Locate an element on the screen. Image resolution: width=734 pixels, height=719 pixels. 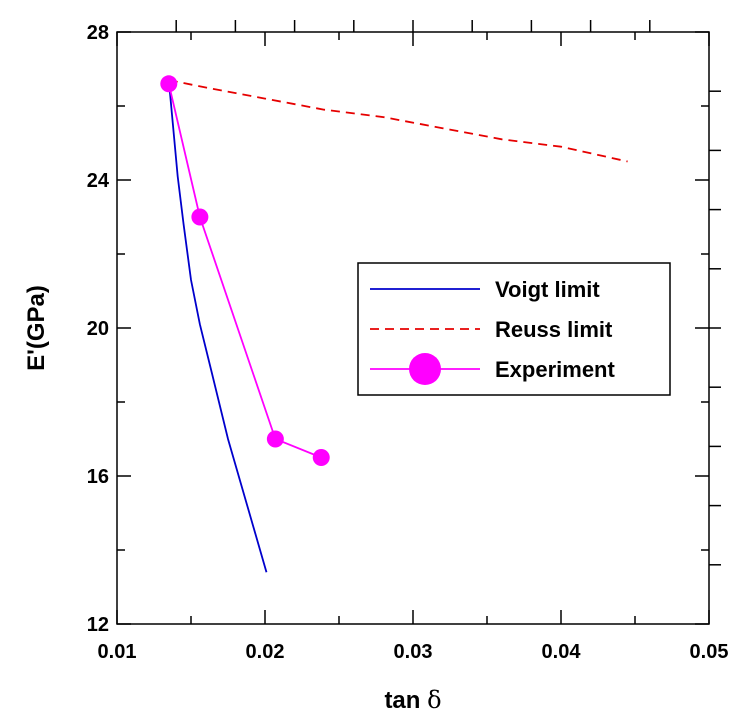
x-tick-label: 0.02 is located at coordinates (265, 652).